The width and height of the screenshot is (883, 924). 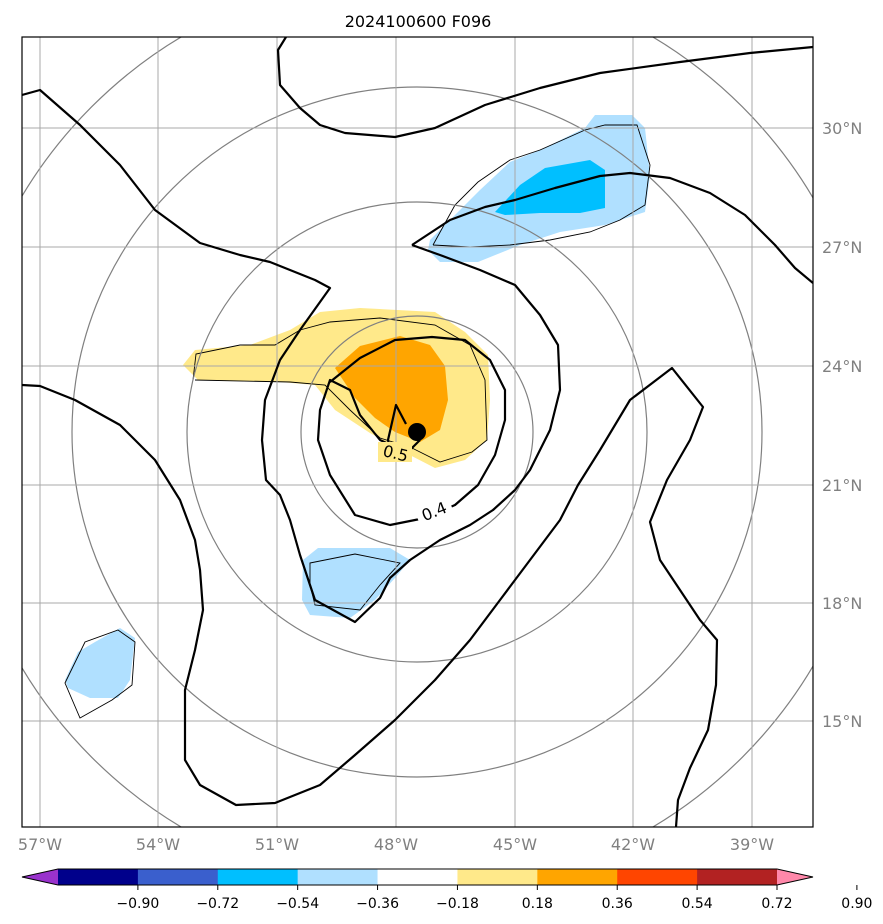 What do you see at coordinates (418, 21) in the screenshot?
I see `map-title: 2024100600 F096` at bounding box center [418, 21].